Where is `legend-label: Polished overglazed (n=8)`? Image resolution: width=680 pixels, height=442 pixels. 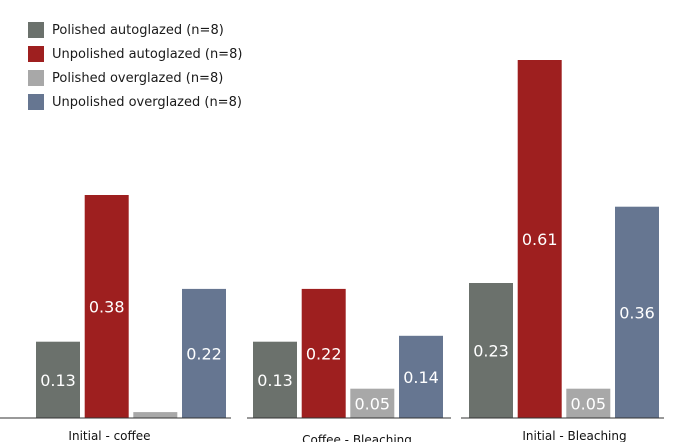 legend-label: Polished overglazed (n=8) is located at coordinates (138, 78).